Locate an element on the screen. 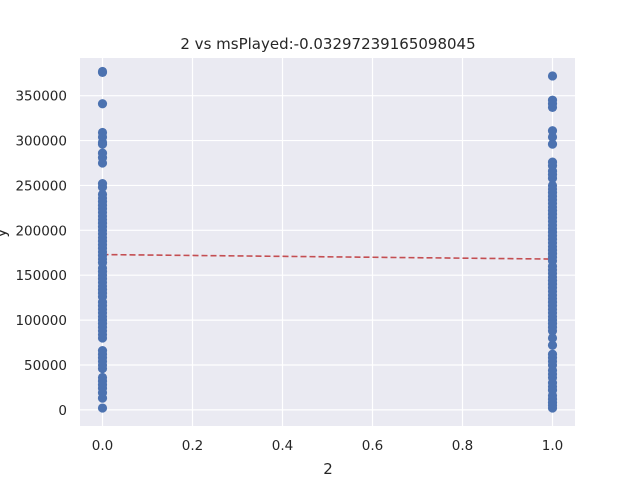 Image resolution: width=640 pixels, height=480 pixels. y-tick-label: 100000 is located at coordinates (41, 321).